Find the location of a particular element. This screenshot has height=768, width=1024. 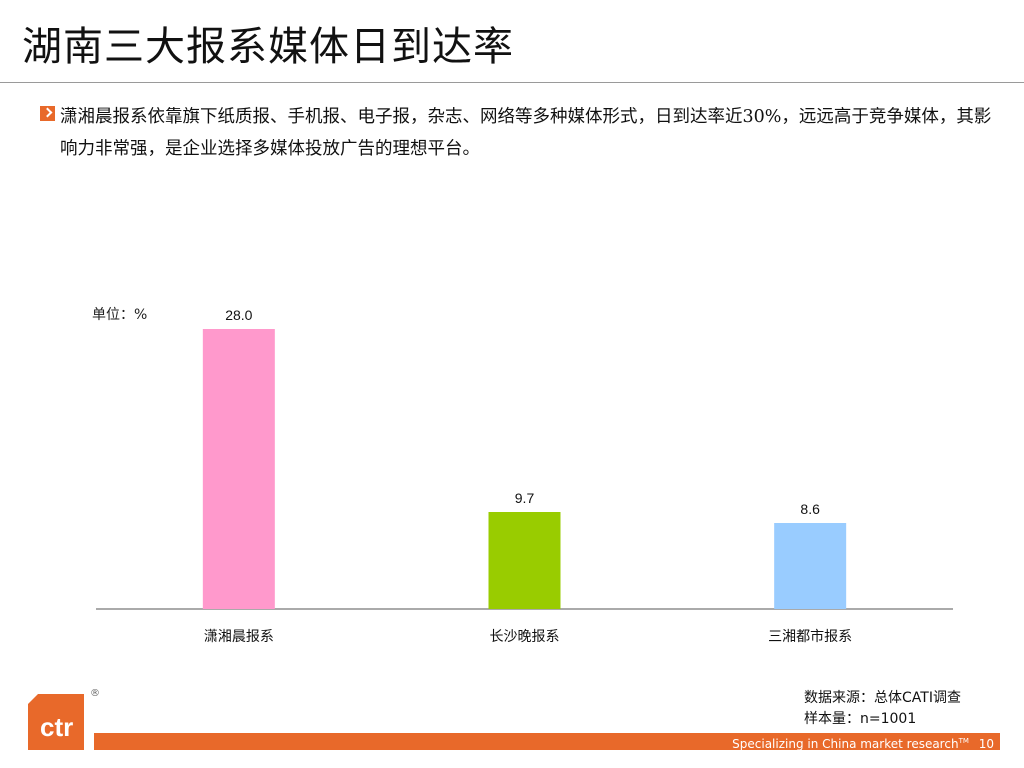

category-label: 长沙晚报系 is located at coordinates (525, 637).